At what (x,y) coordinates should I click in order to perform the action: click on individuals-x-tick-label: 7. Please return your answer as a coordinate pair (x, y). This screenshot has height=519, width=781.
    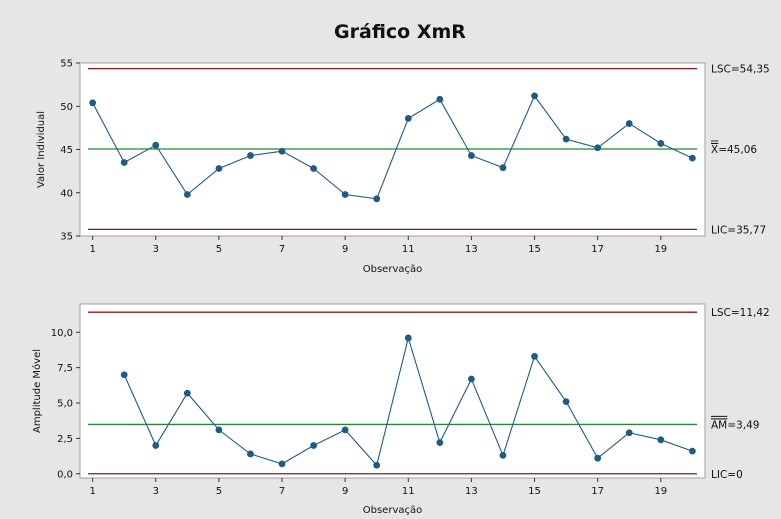
    Looking at the image, I should click on (282, 249).